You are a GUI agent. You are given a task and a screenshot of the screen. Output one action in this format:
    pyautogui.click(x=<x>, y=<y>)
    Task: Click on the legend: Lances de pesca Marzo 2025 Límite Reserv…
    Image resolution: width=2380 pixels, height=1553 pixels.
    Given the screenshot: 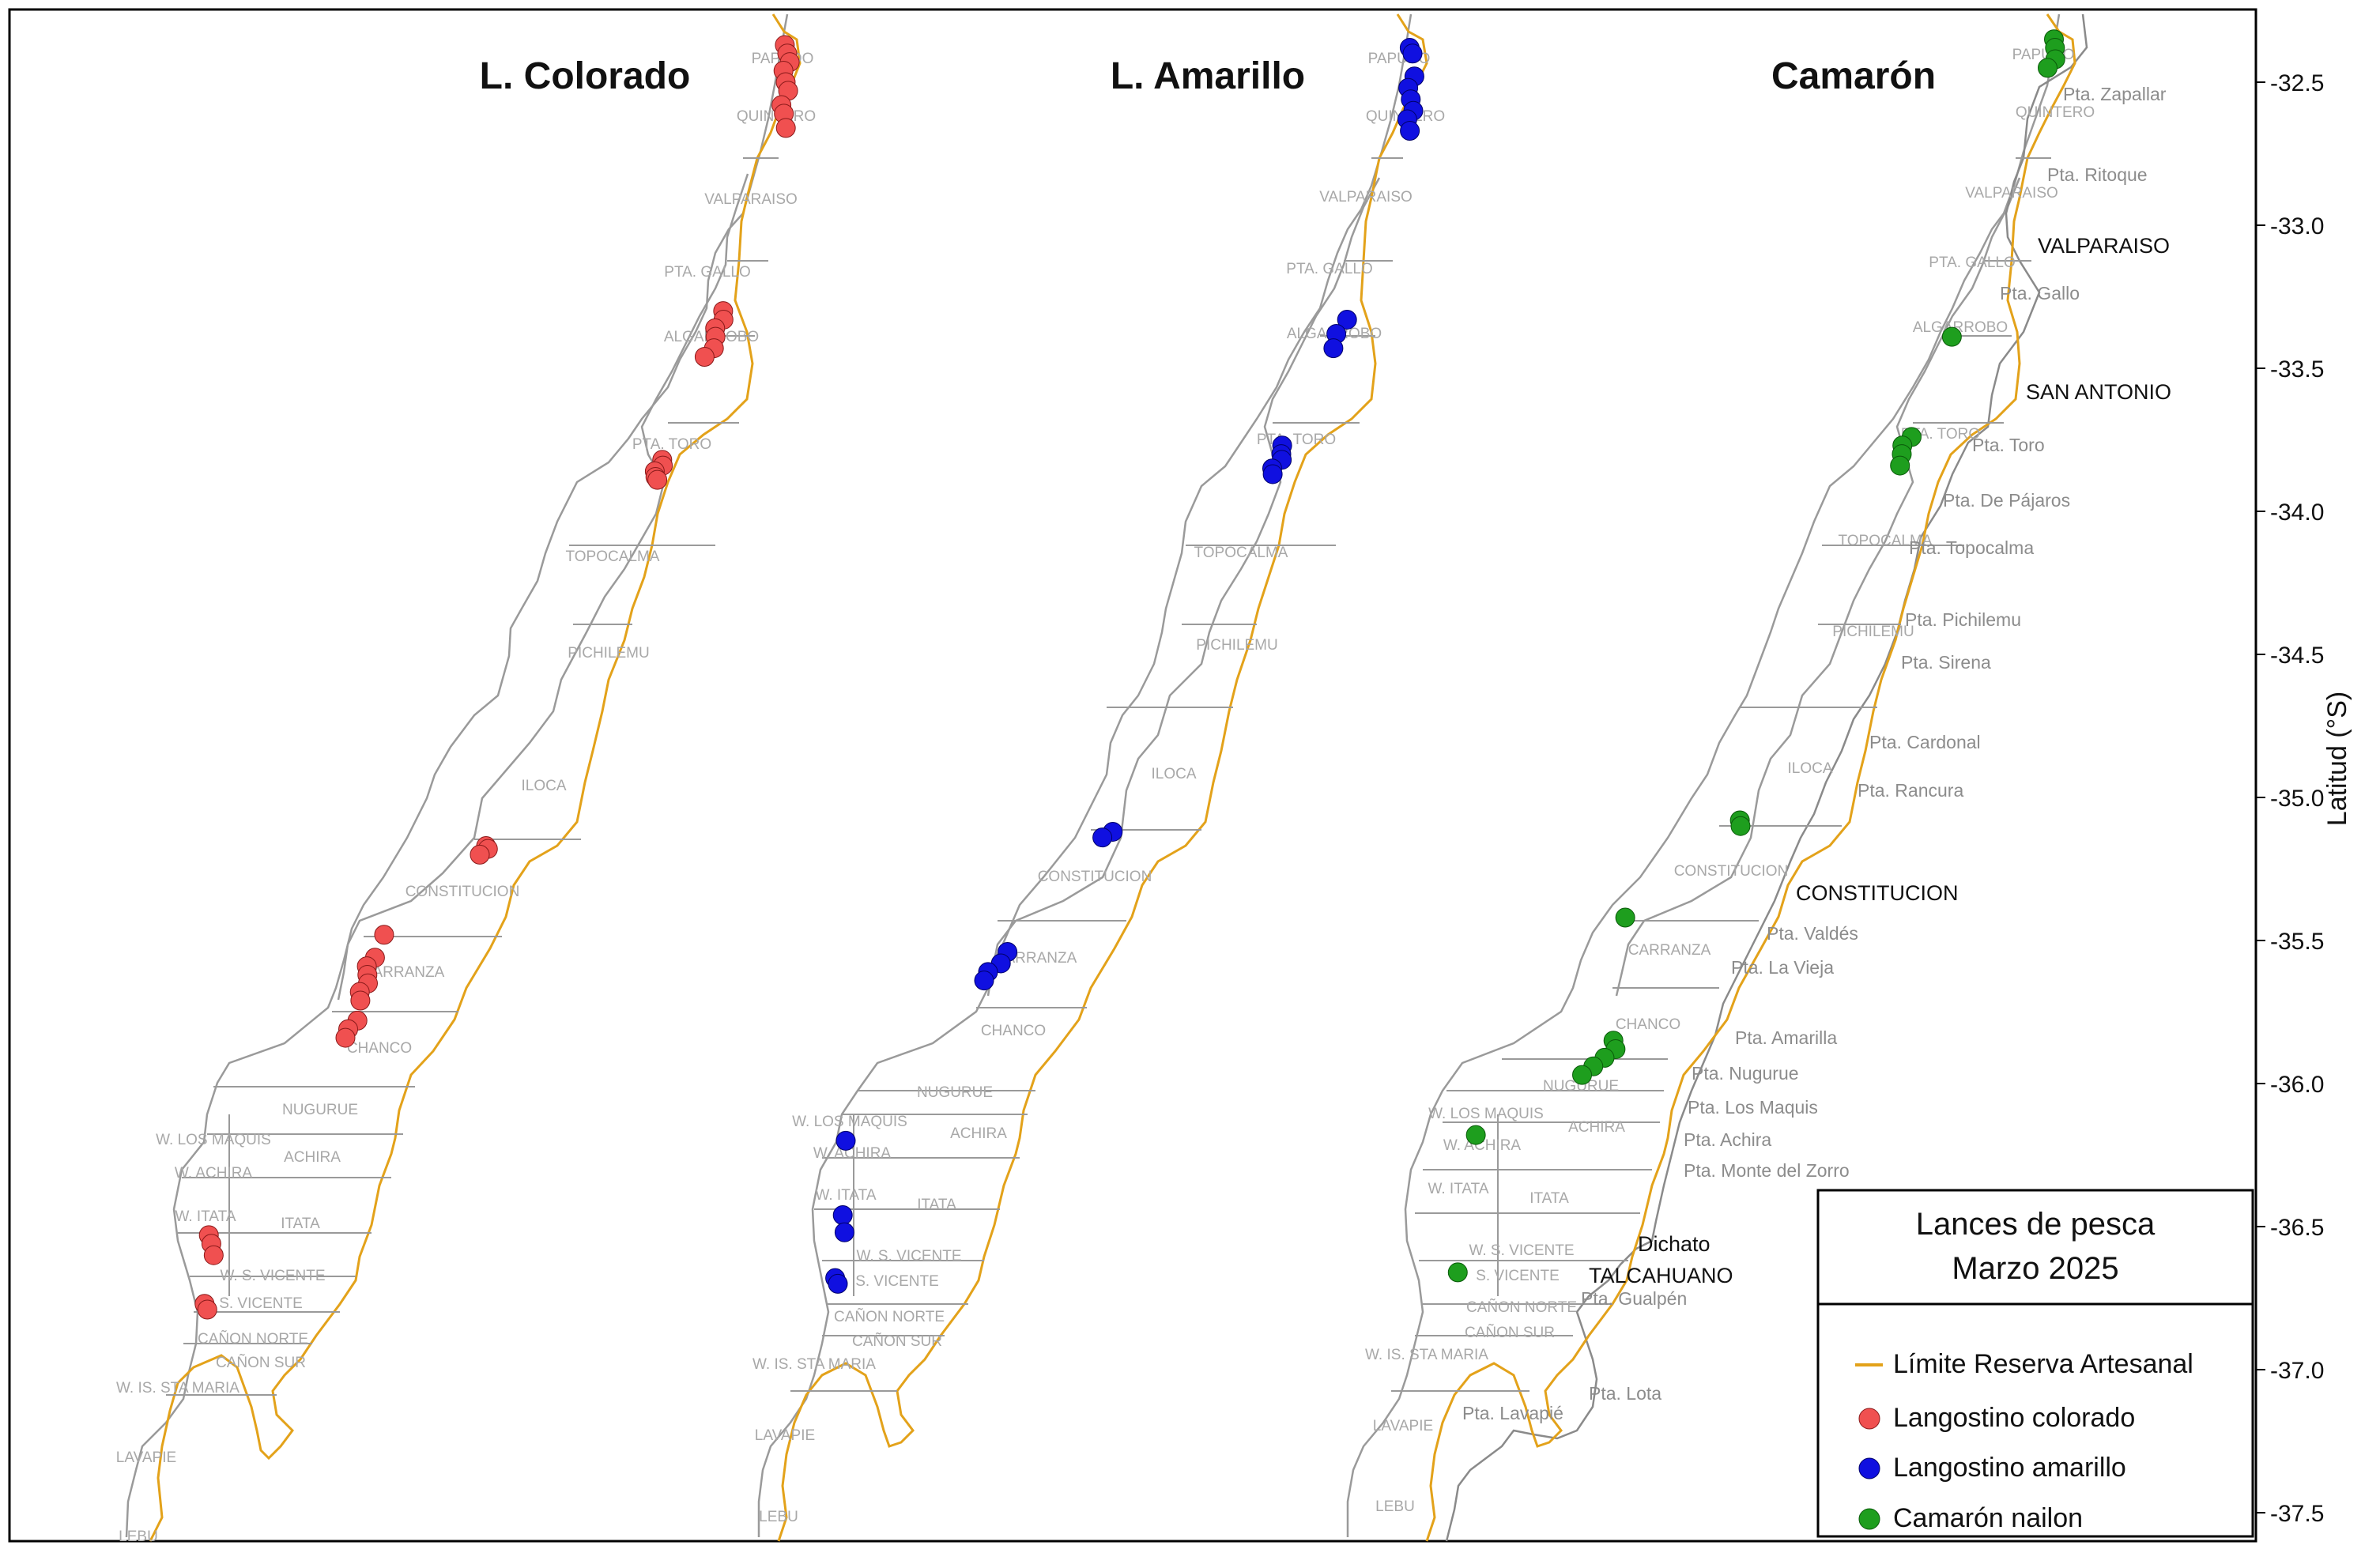 What is the action you would take?
    pyautogui.click(x=2035, y=1363)
    